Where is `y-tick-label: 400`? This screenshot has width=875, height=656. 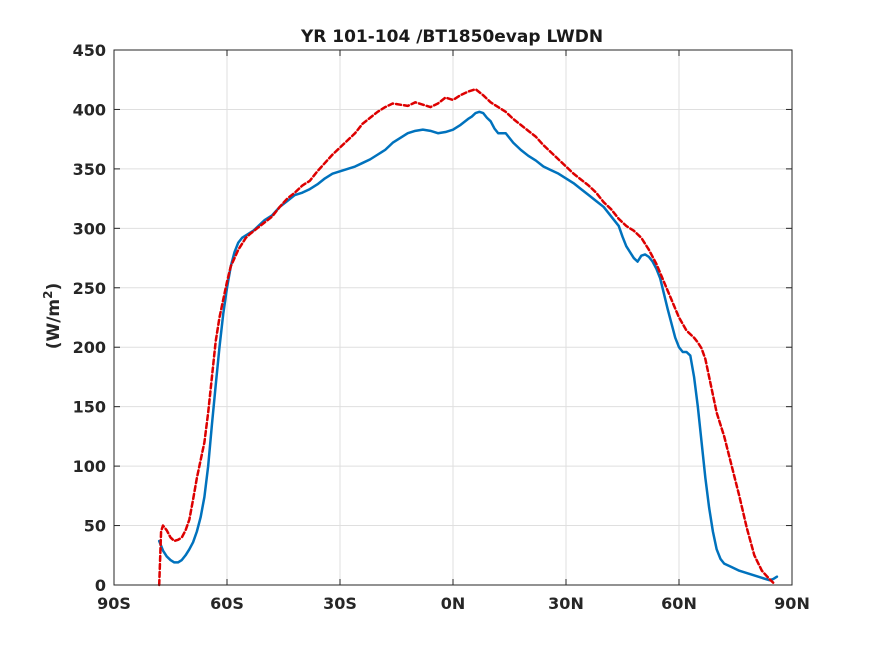
y-tick-label: 400 is located at coordinates (89, 109).